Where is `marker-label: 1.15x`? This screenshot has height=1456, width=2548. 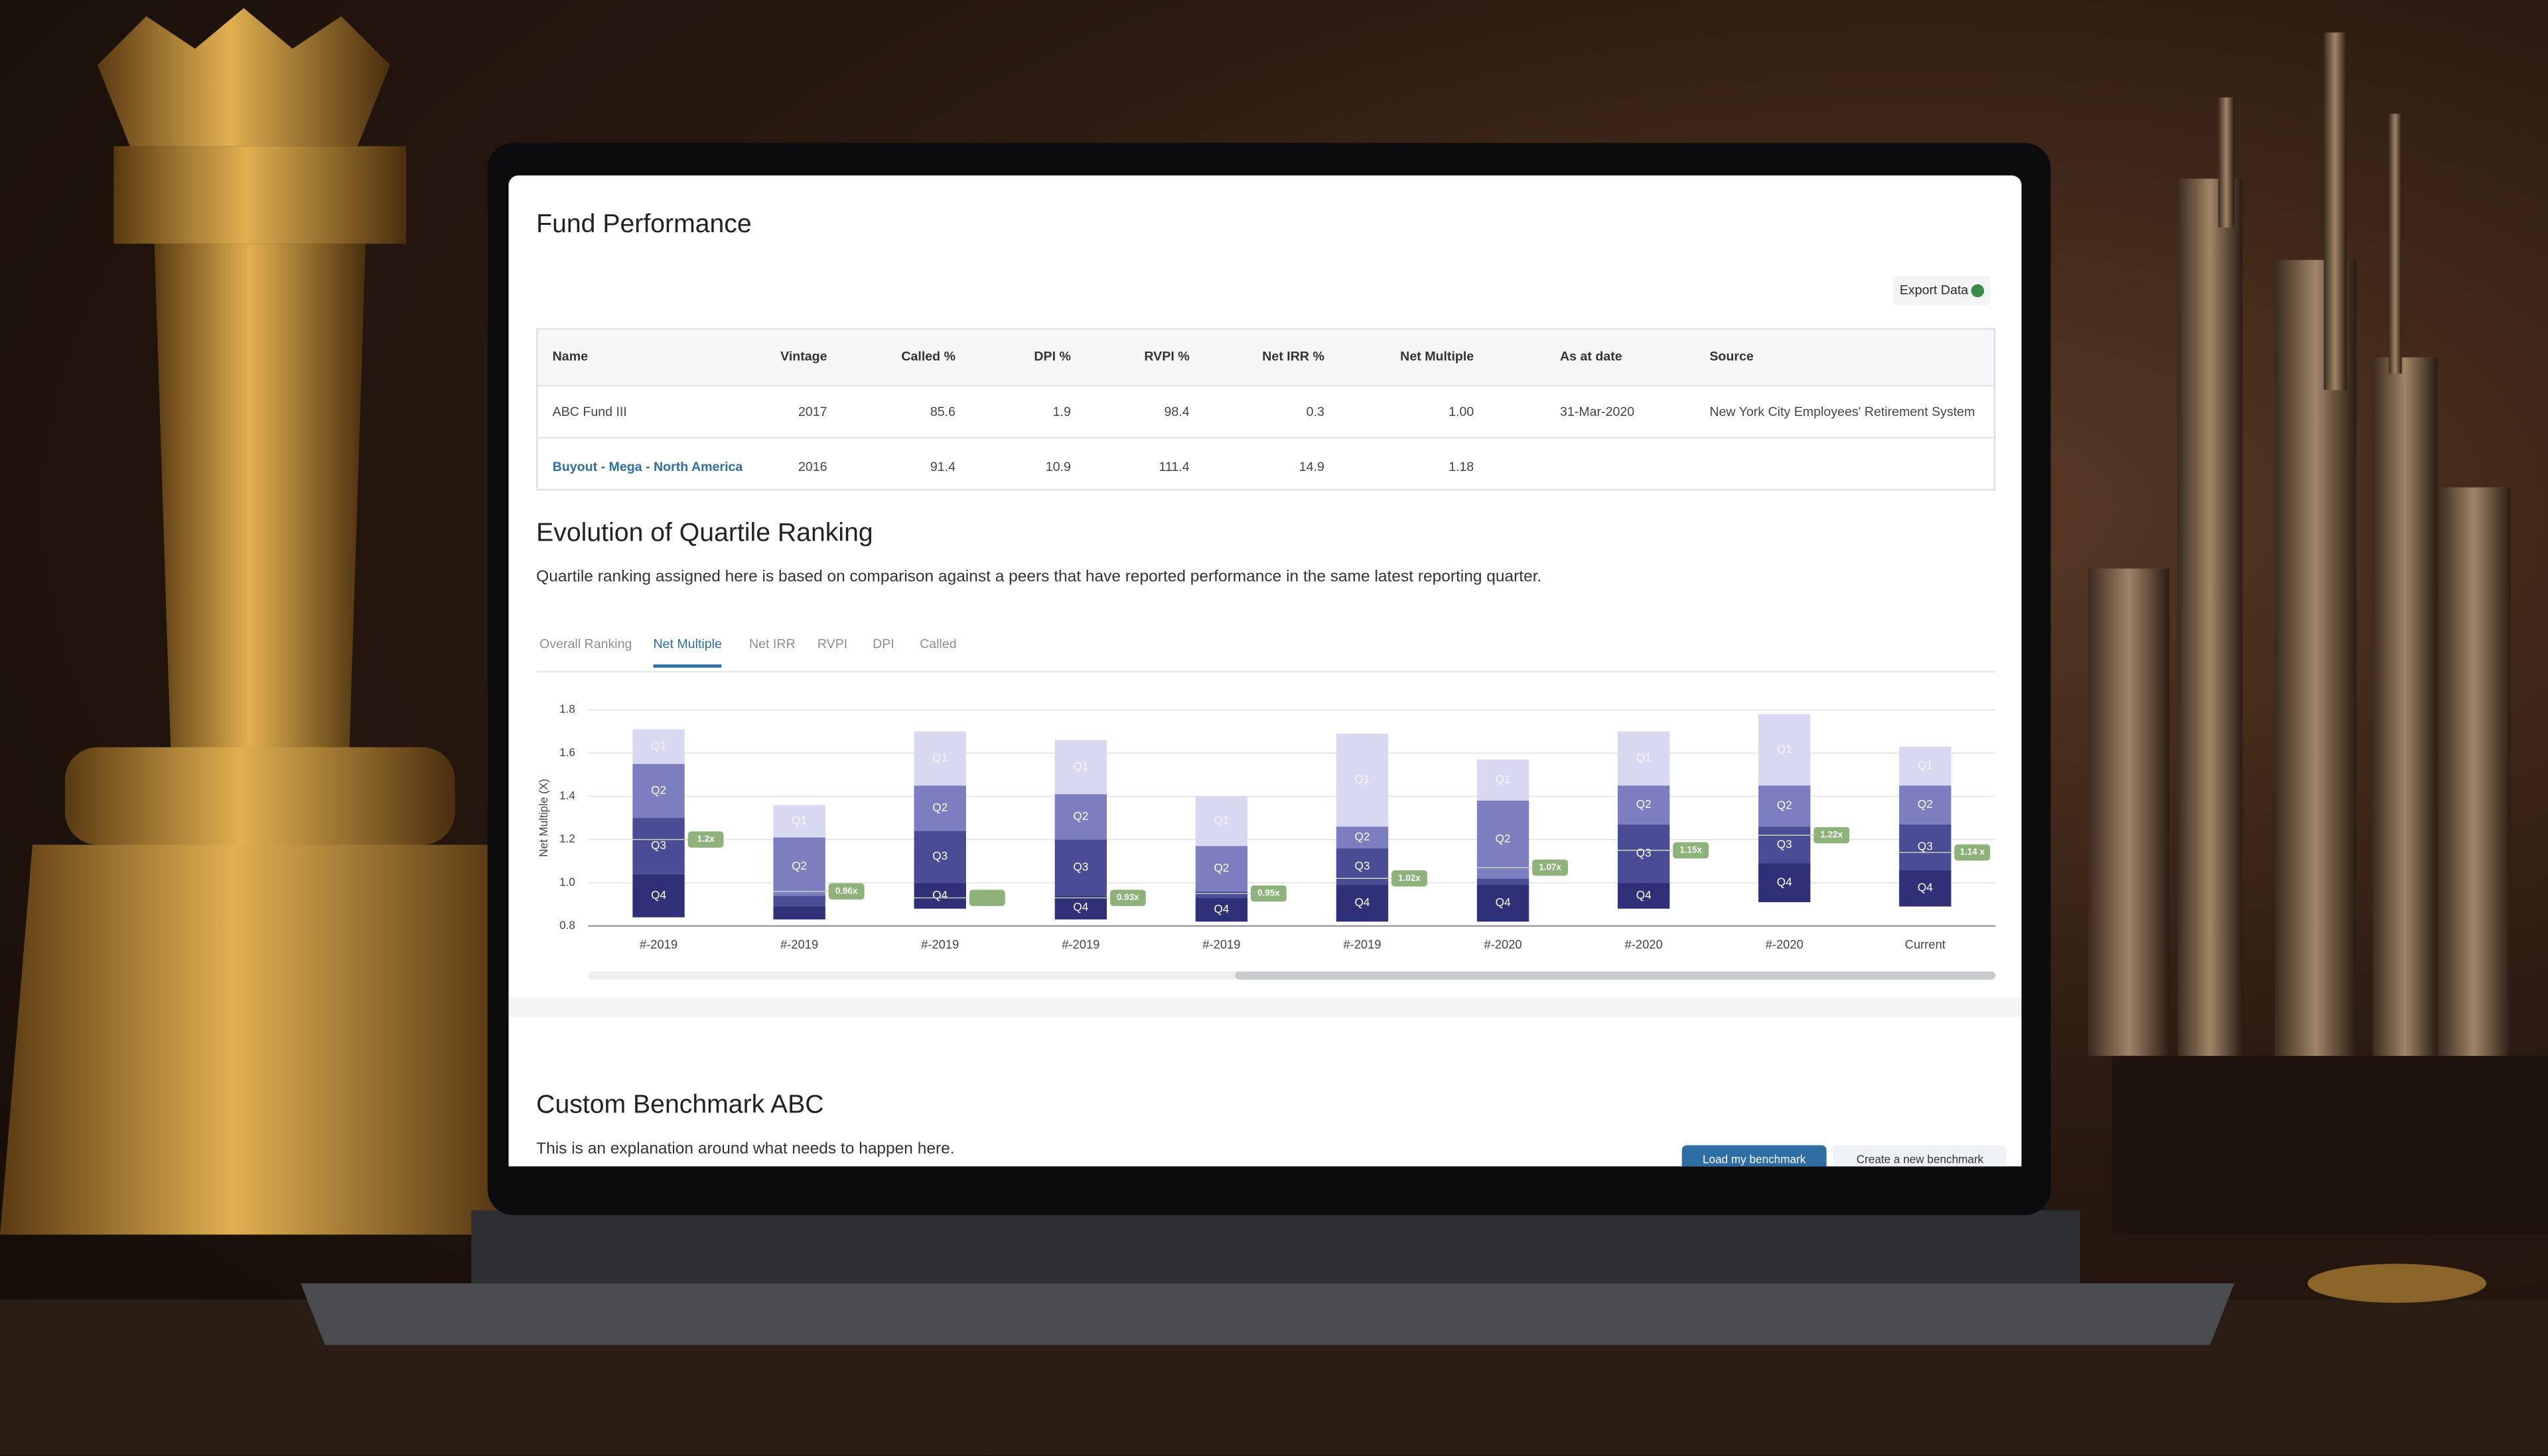 marker-label: 1.15x is located at coordinates (1691, 849).